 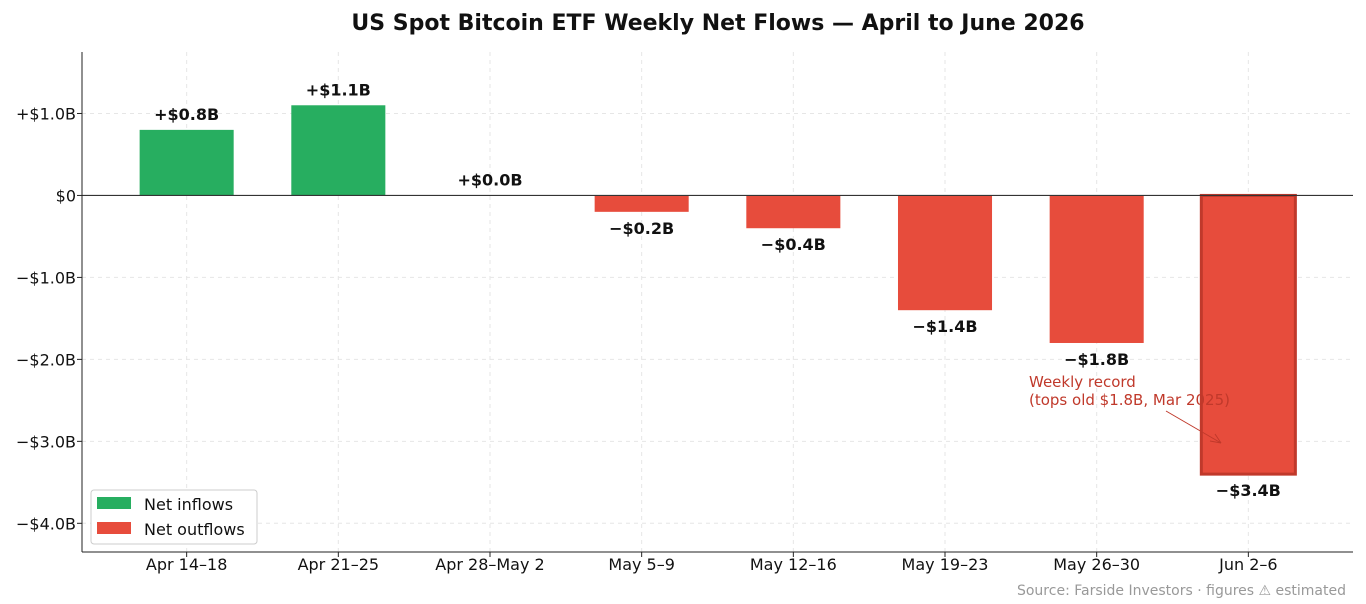 I want to click on x-tick-label-6: May 26–30, so click(x=1096, y=564).